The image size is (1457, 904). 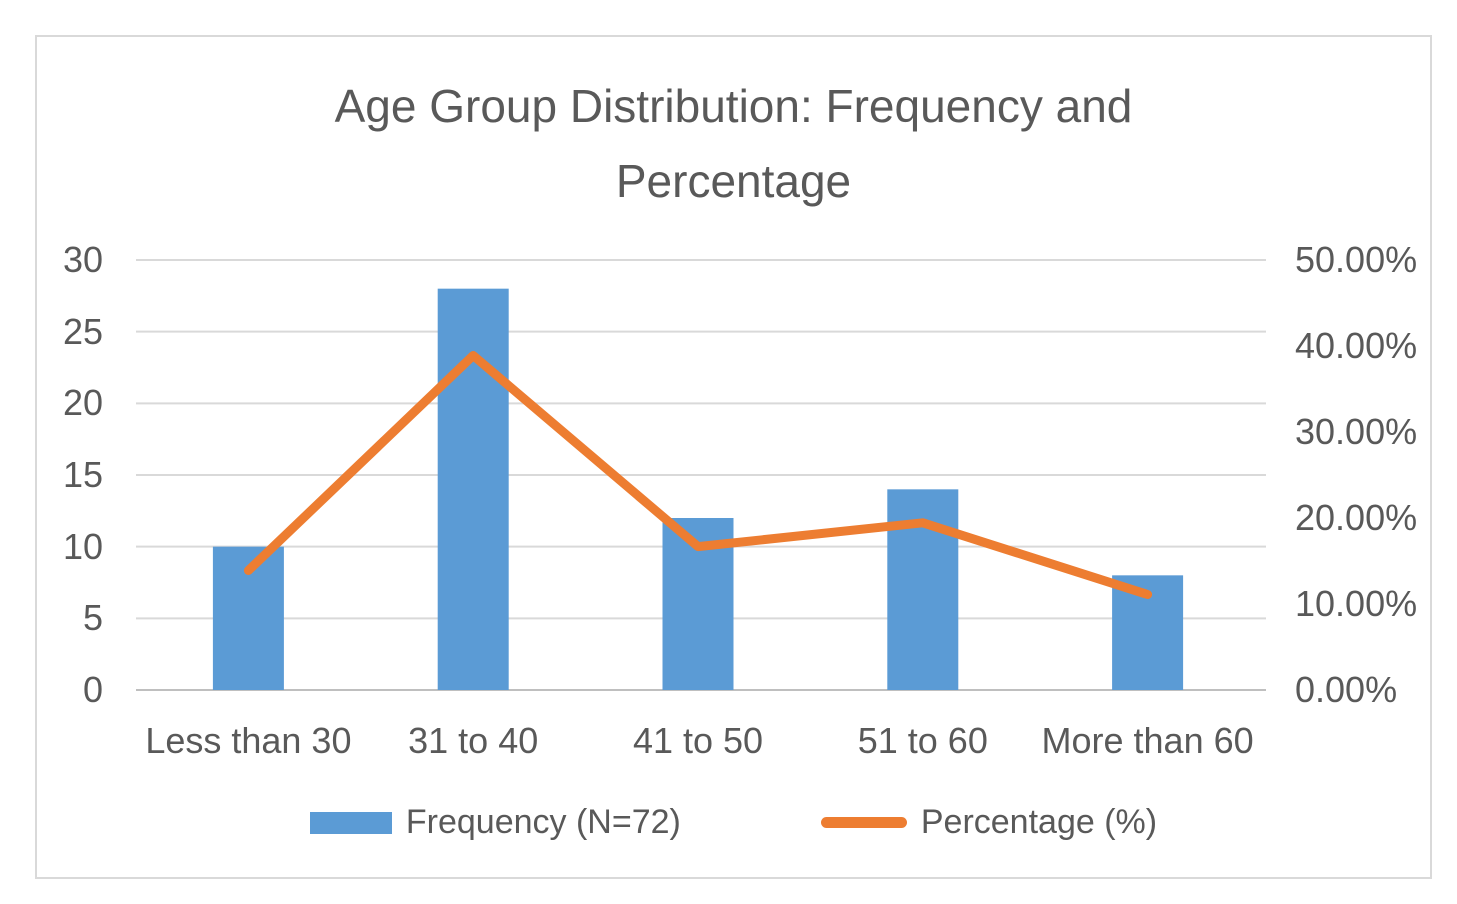 I want to click on y-right-tick-label: 20.00%, so click(x=1356, y=517).